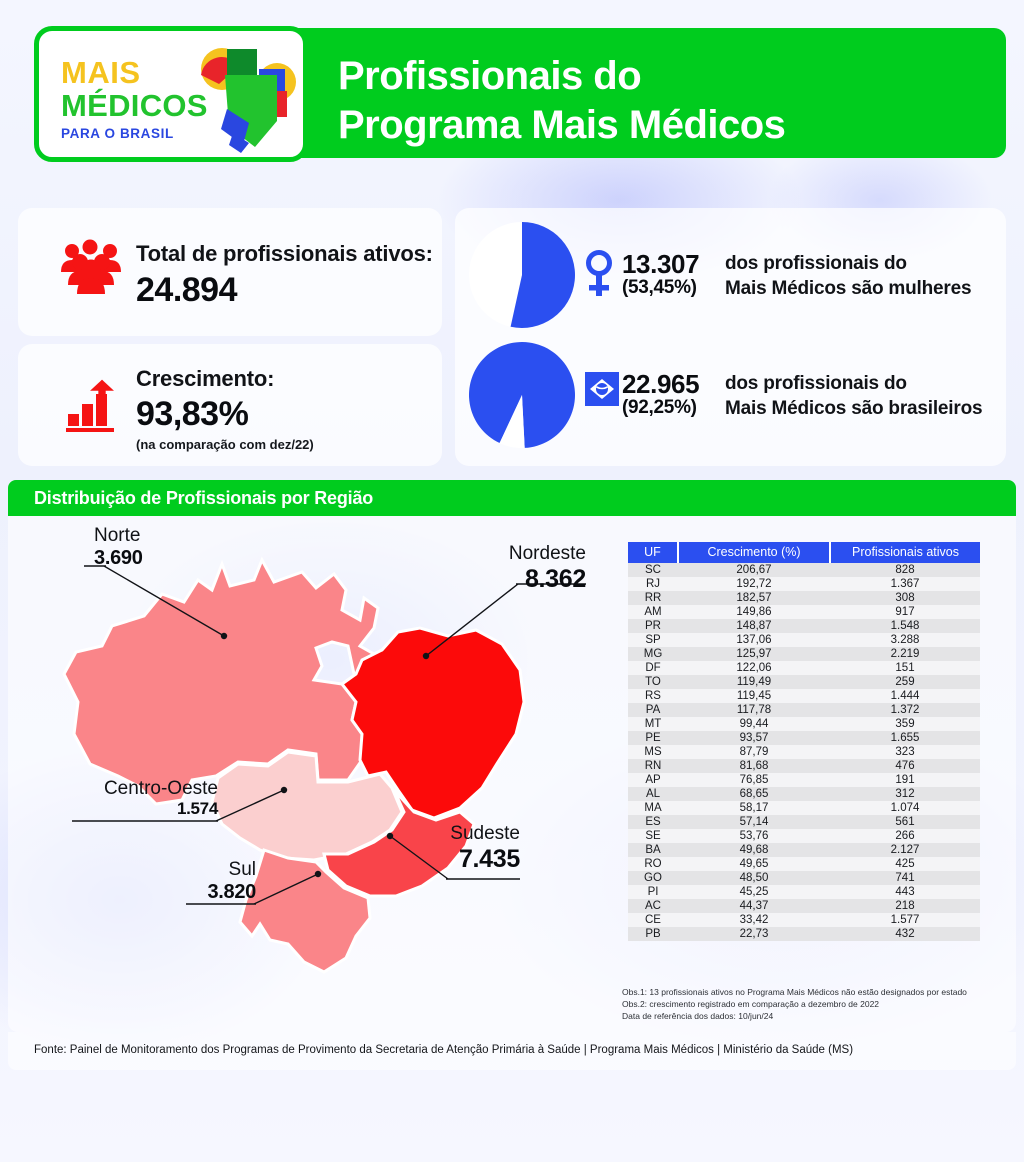 The width and height of the screenshot is (1024, 1162). What do you see at coordinates (754, 836) in the screenshot?
I see `cell-crescimento: 53,76` at bounding box center [754, 836].